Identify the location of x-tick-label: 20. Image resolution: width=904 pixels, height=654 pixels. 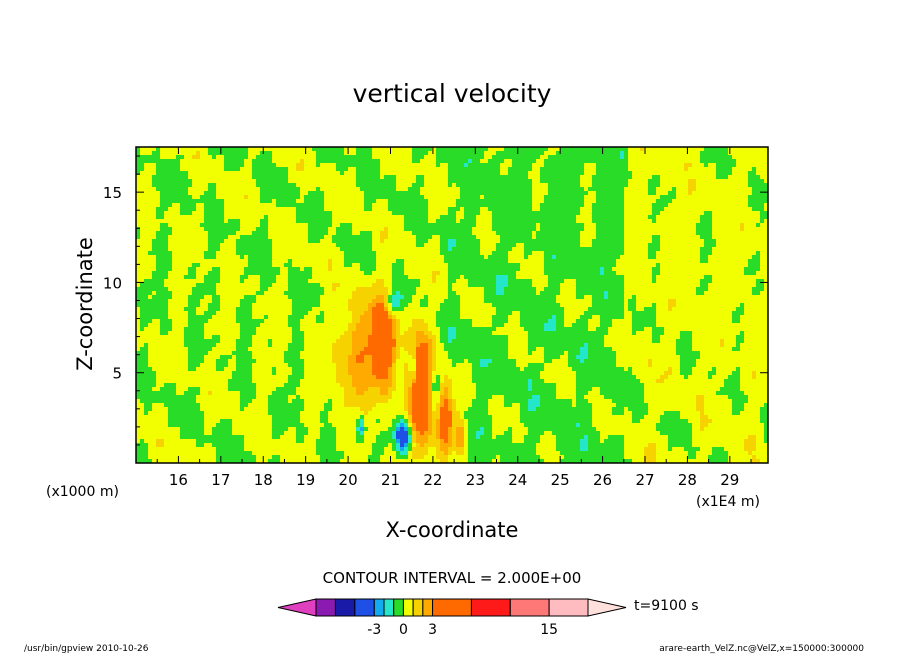
(348, 480).